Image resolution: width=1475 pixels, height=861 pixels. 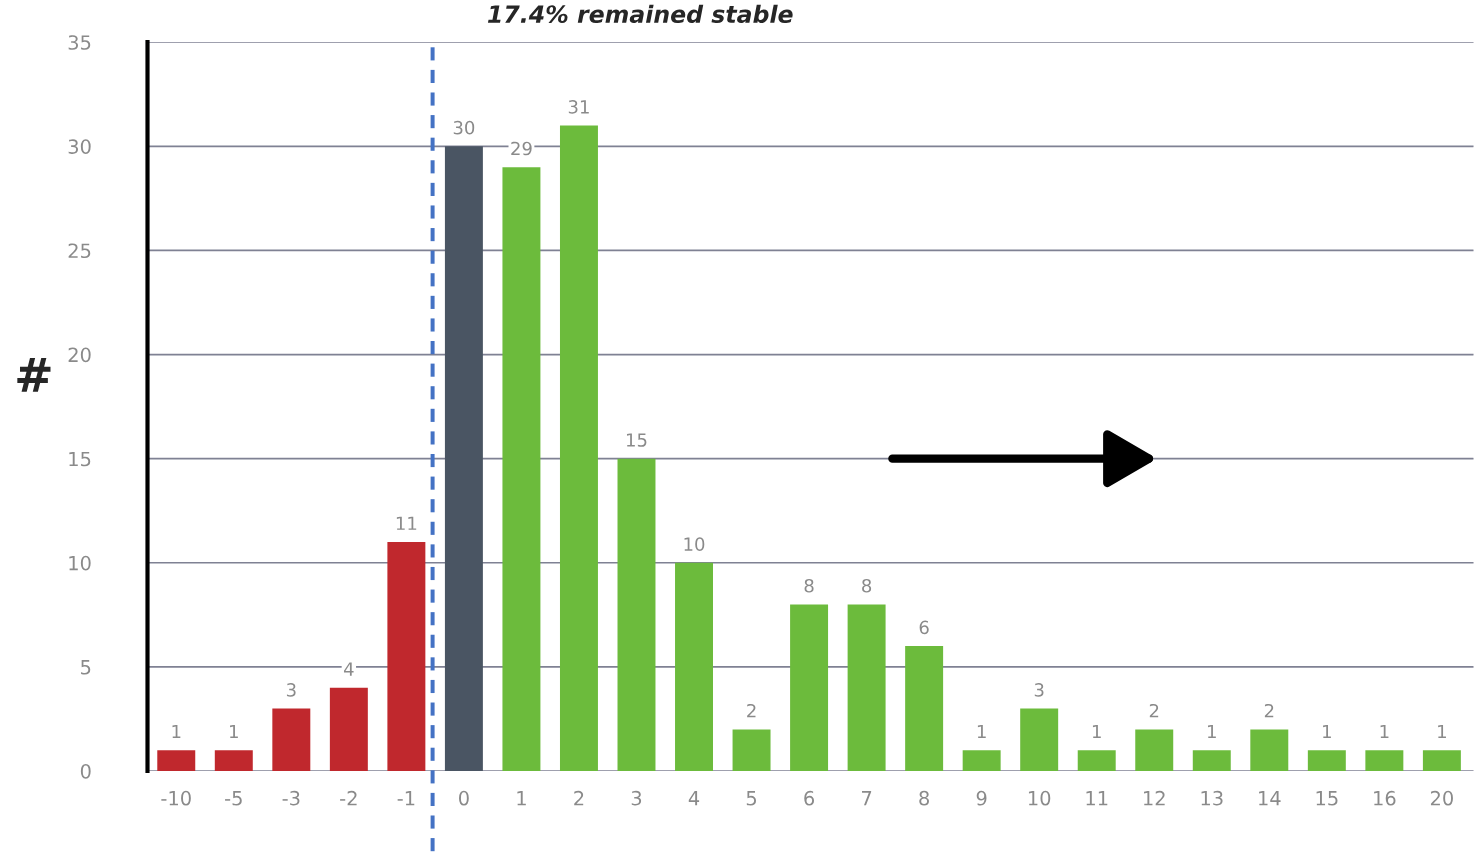 I want to click on x-tick-label: -5, so click(x=233, y=798).